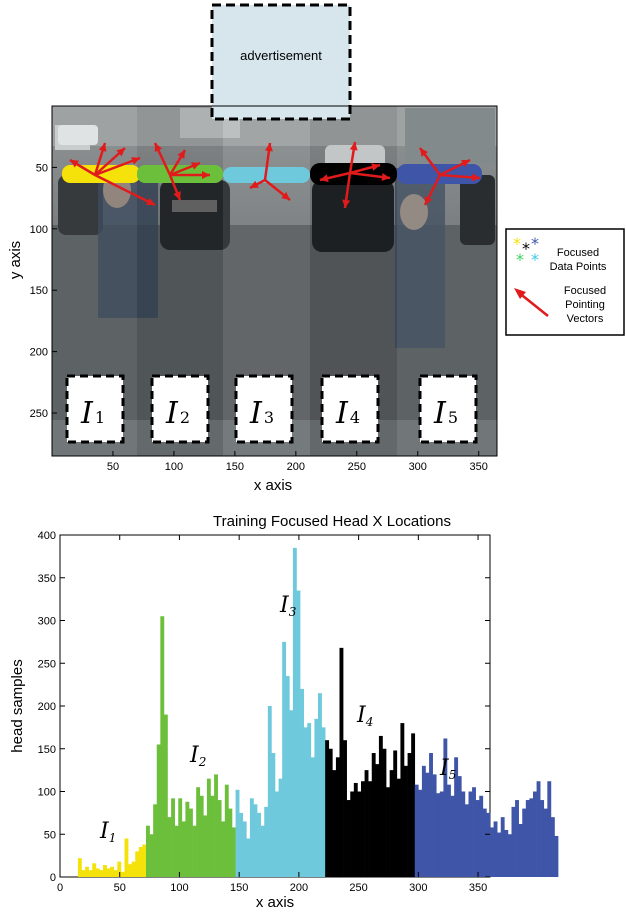 The height and width of the screenshot is (915, 626). I want to click on legend-arrow-head-icon, so click(520, 293).